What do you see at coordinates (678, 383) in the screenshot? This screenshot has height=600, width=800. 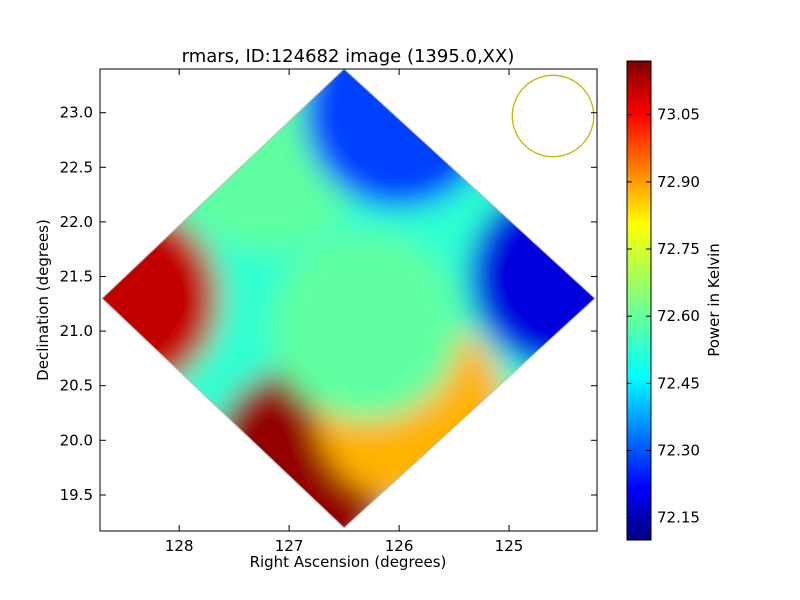 I see `colorbar-tick-label: 72.45` at bounding box center [678, 383].